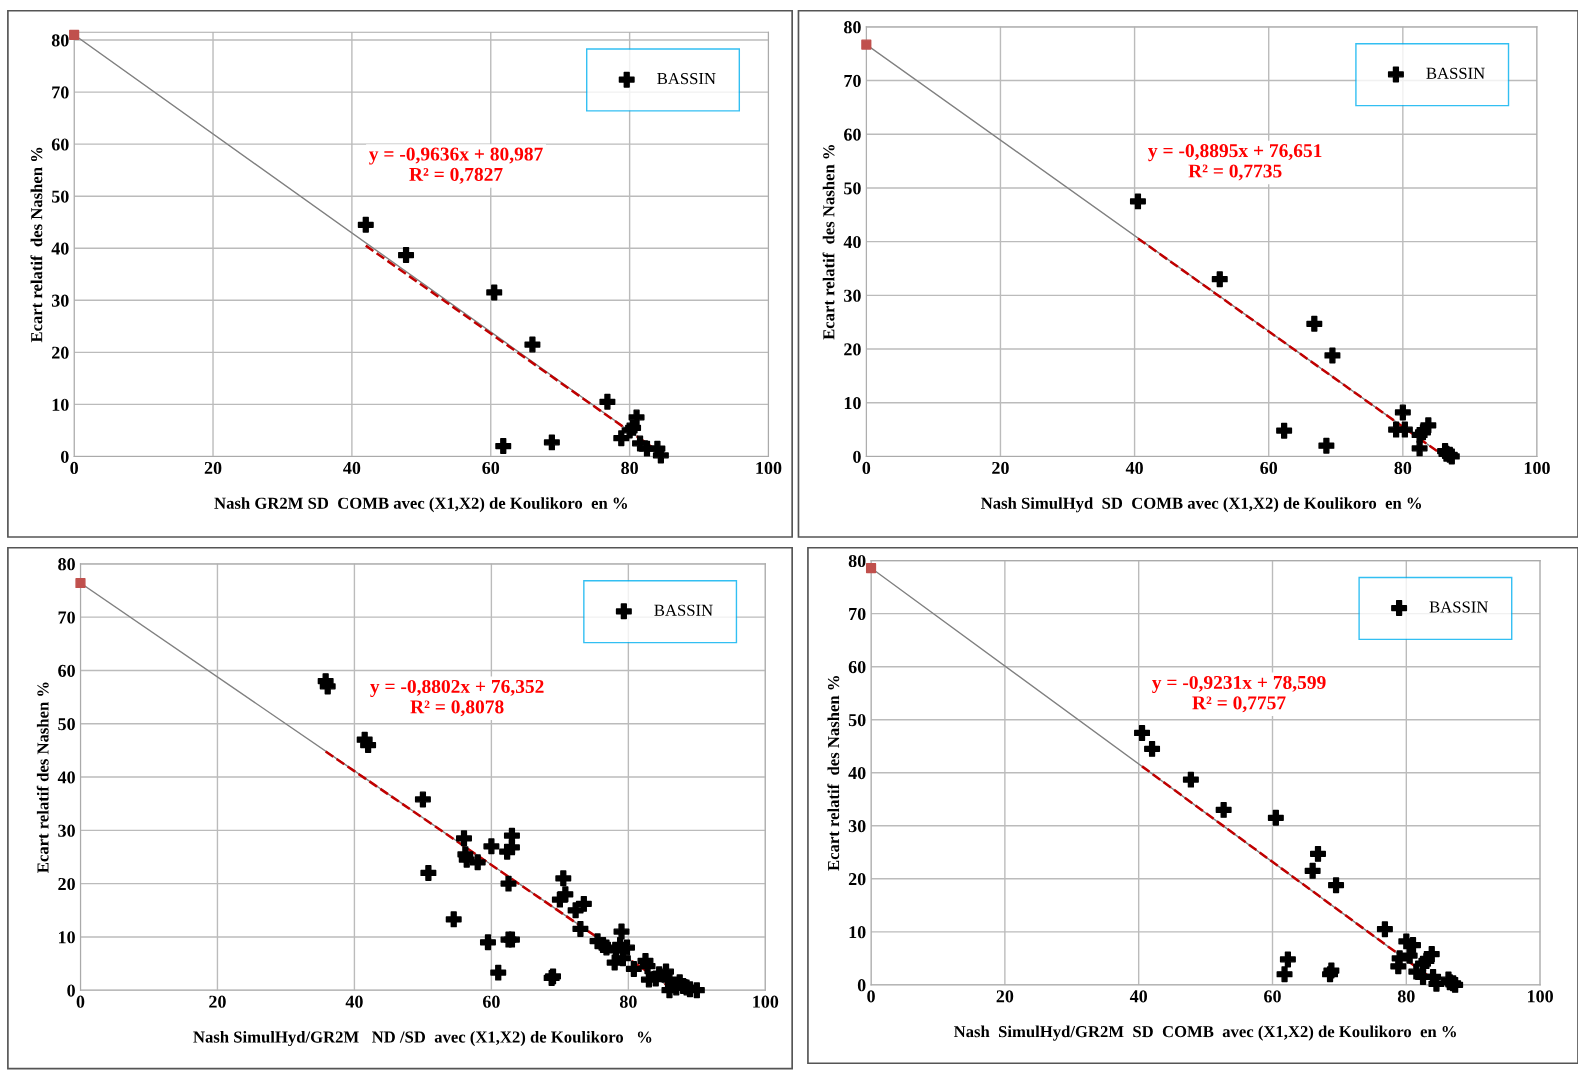  What do you see at coordinates (457, 698) in the screenshot?
I see `annotation: y = -0,8802x + 76,352 R² = 0,8078` at bounding box center [457, 698].